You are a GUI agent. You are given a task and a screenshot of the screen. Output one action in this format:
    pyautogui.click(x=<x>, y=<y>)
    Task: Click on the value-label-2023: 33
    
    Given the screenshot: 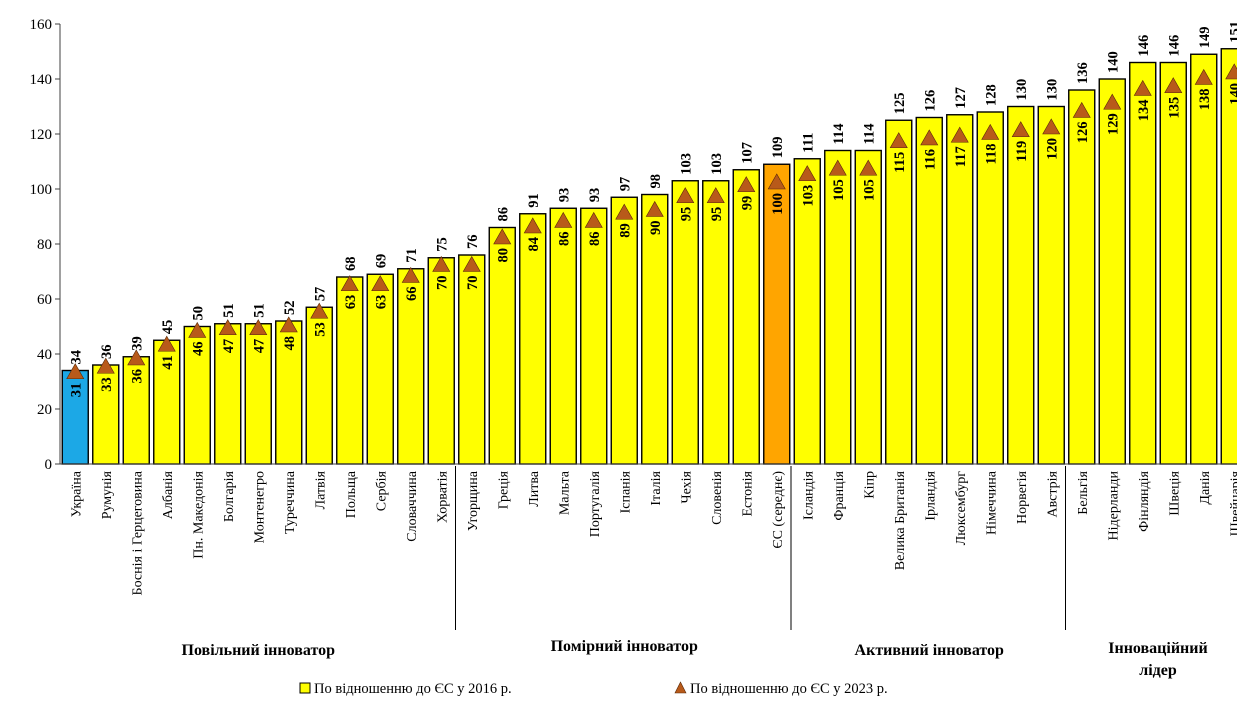 What is the action you would take?
    pyautogui.click(x=107, y=384)
    